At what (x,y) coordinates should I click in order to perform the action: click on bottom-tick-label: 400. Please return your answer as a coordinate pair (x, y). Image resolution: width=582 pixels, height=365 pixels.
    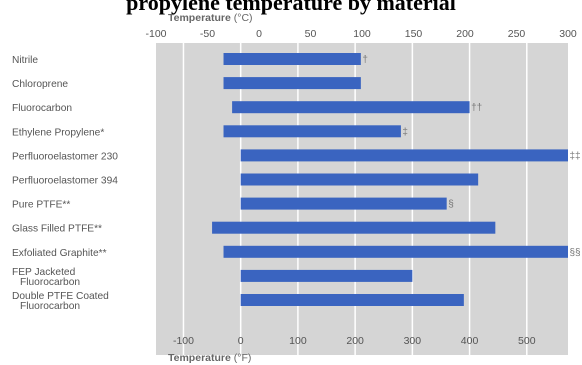
    Looking at the image, I should click on (470, 341).